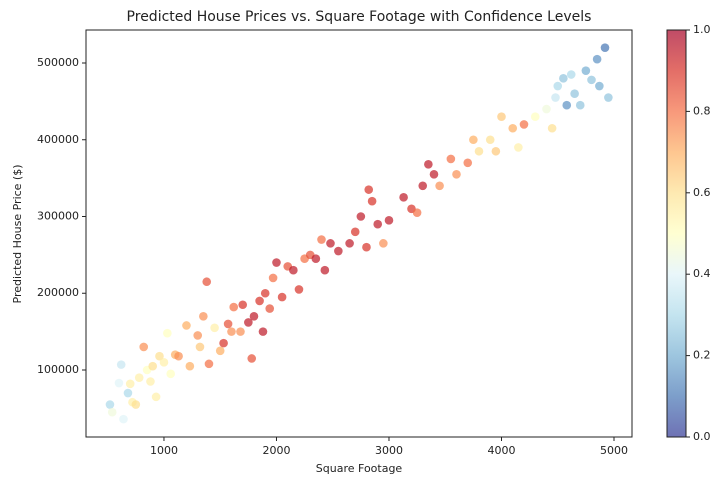 This screenshot has height=477, width=719. I want to click on x-tick-label: 4000, so click(501, 450).